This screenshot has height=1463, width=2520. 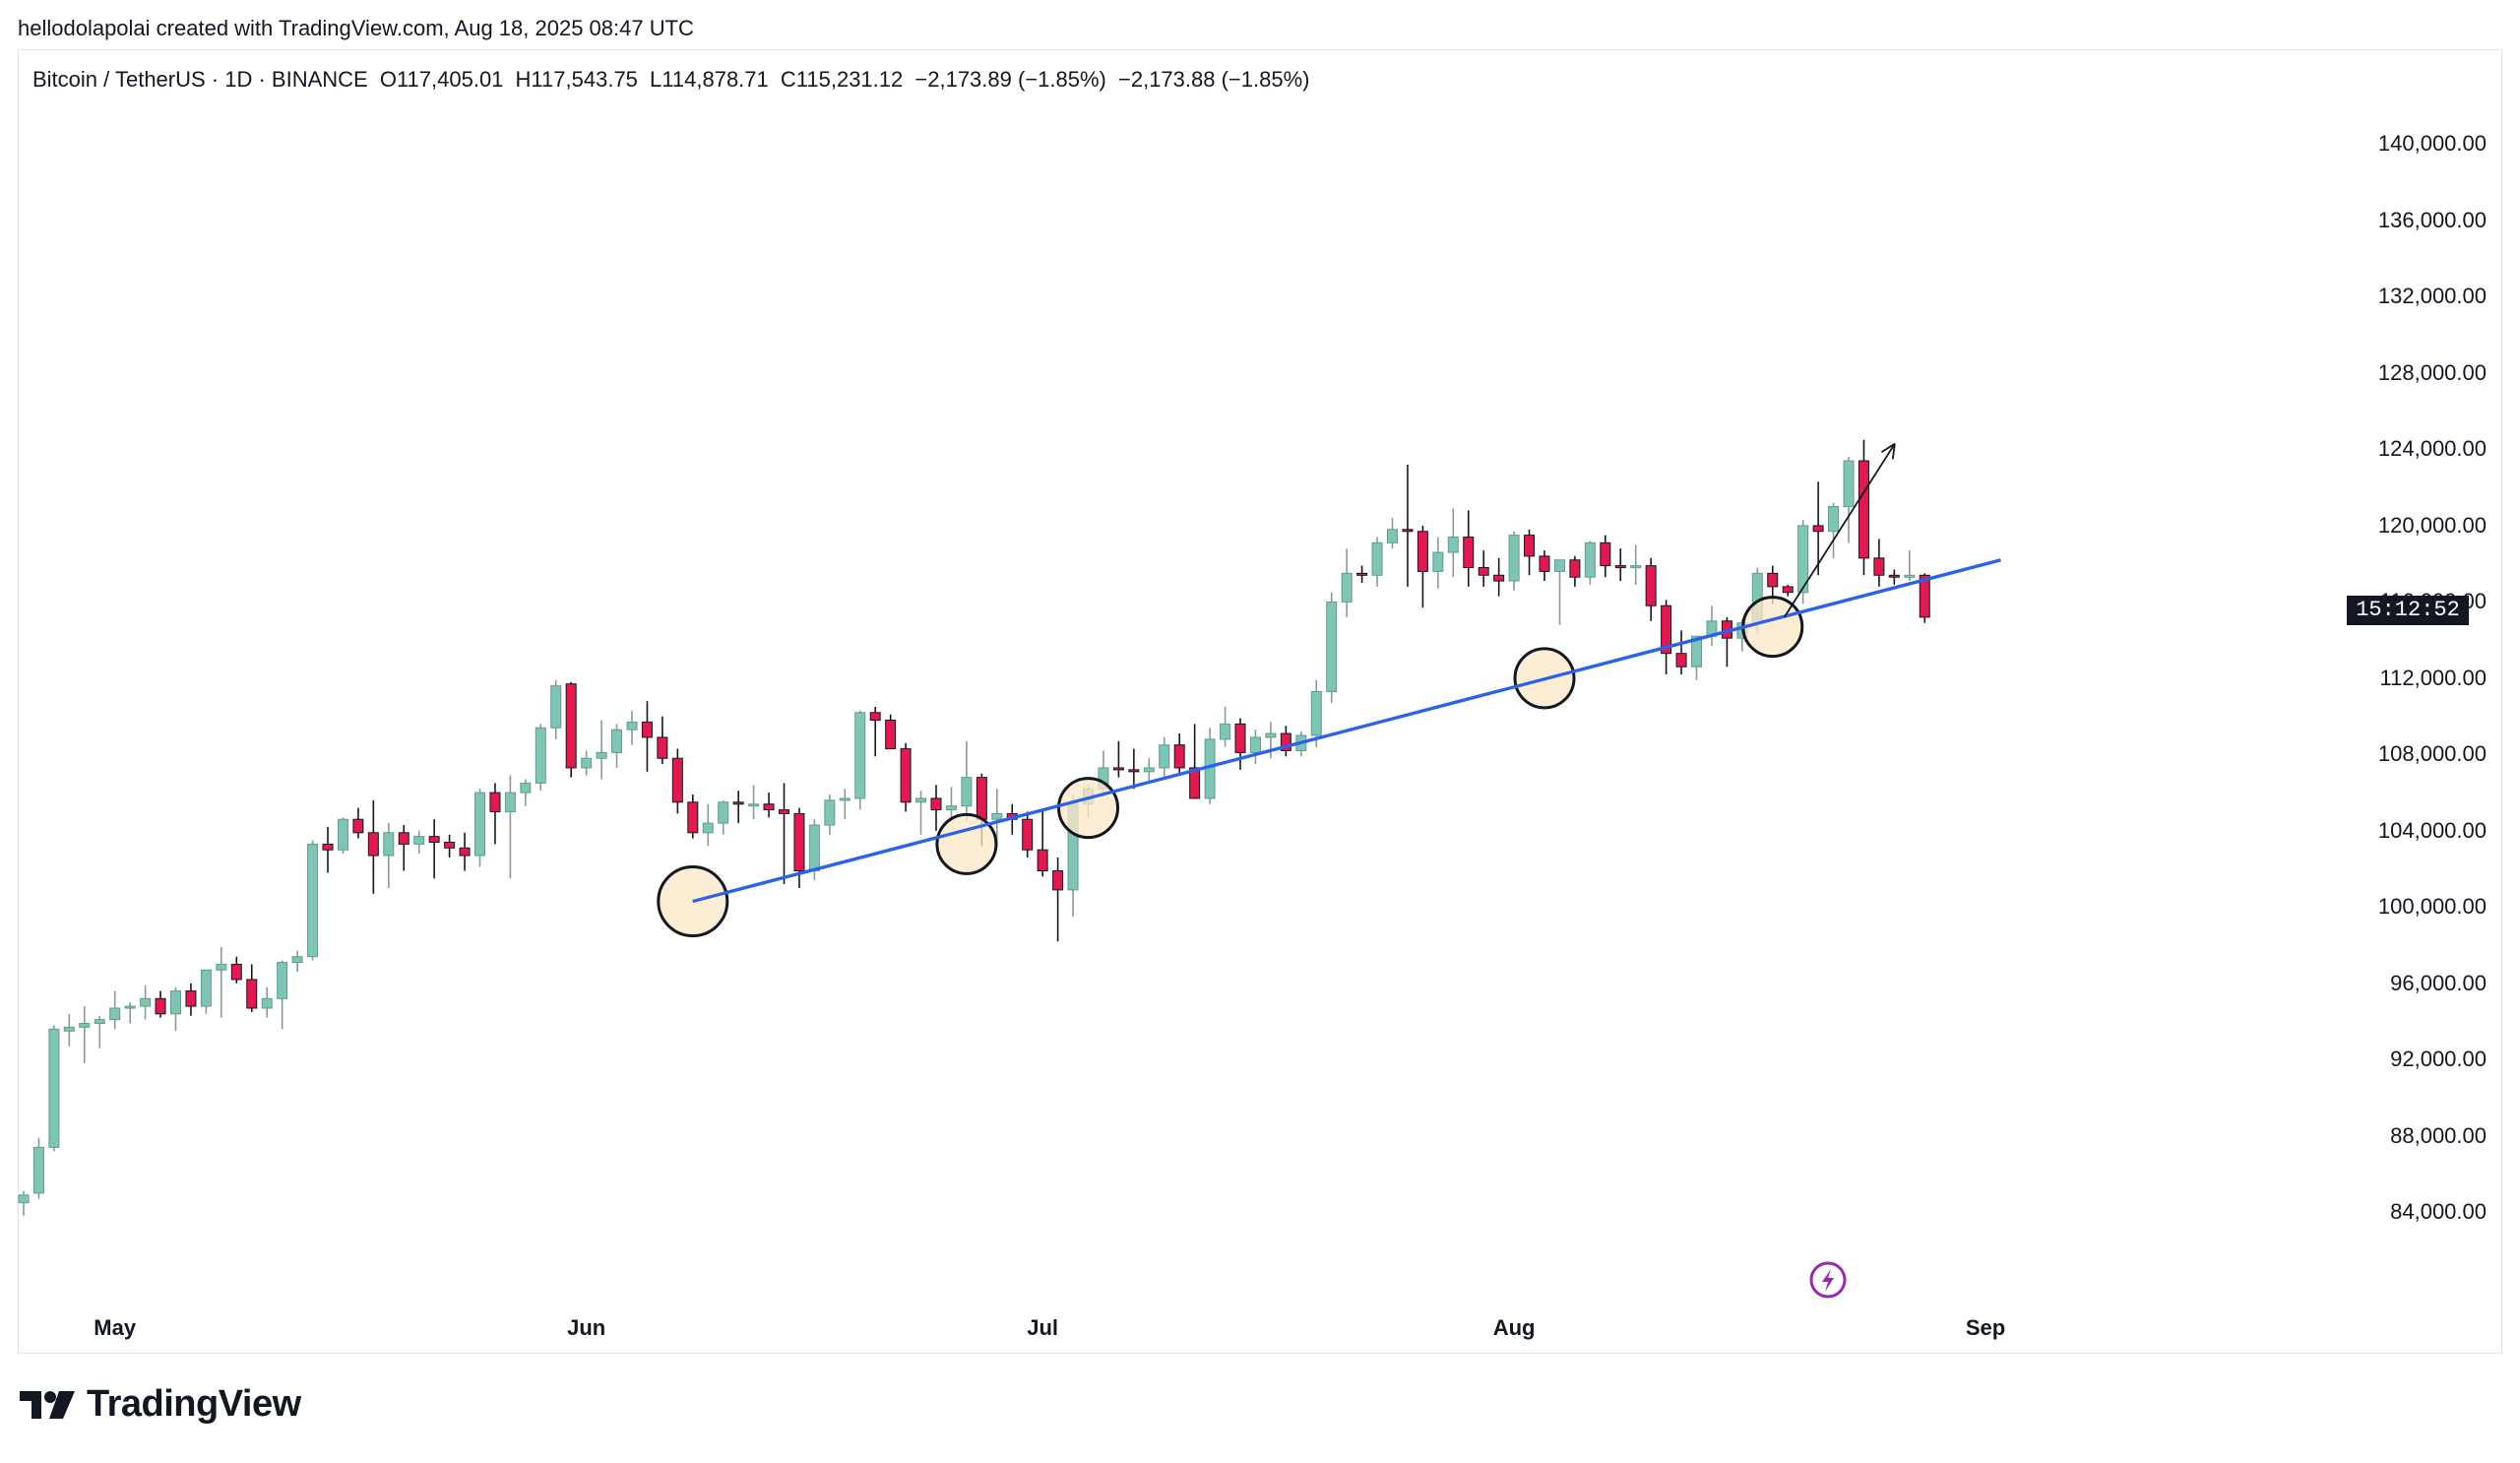 What do you see at coordinates (160, 1404) in the screenshot?
I see `tradingview-brand: TradingView` at bounding box center [160, 1404].